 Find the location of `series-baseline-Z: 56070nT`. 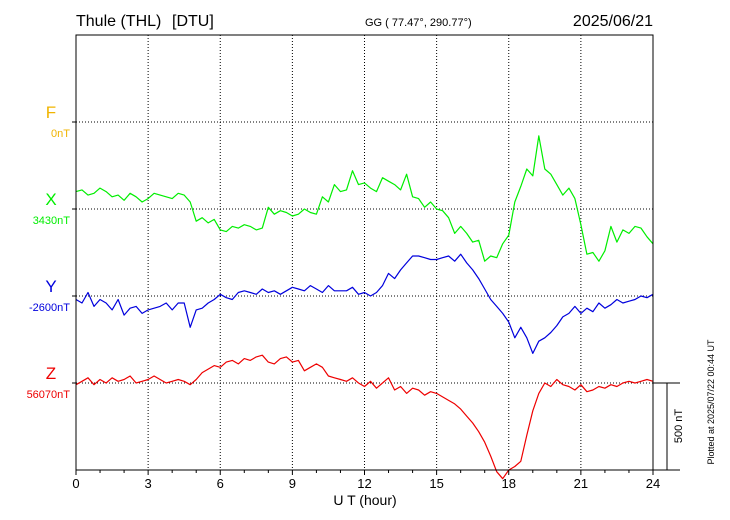

series-baseline-Z: 56070nT is located at coordinates (49, 395).